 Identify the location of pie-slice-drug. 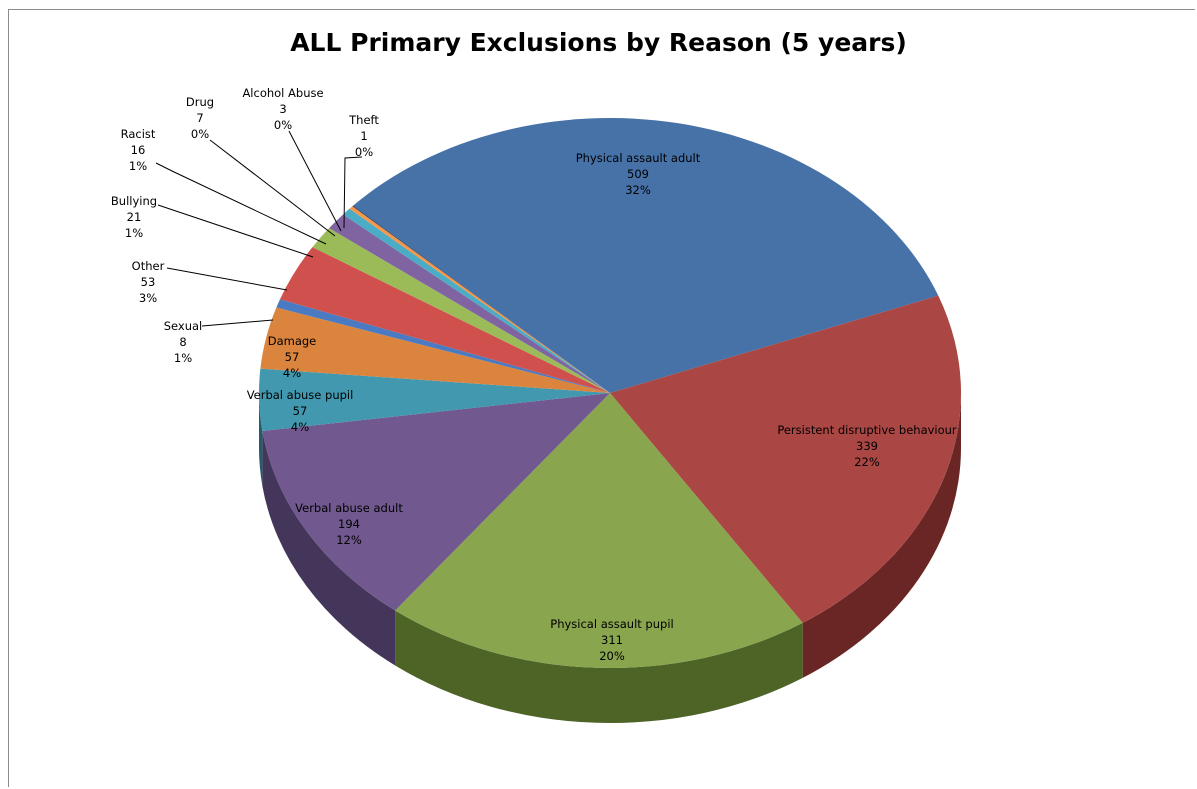
(476, 300).